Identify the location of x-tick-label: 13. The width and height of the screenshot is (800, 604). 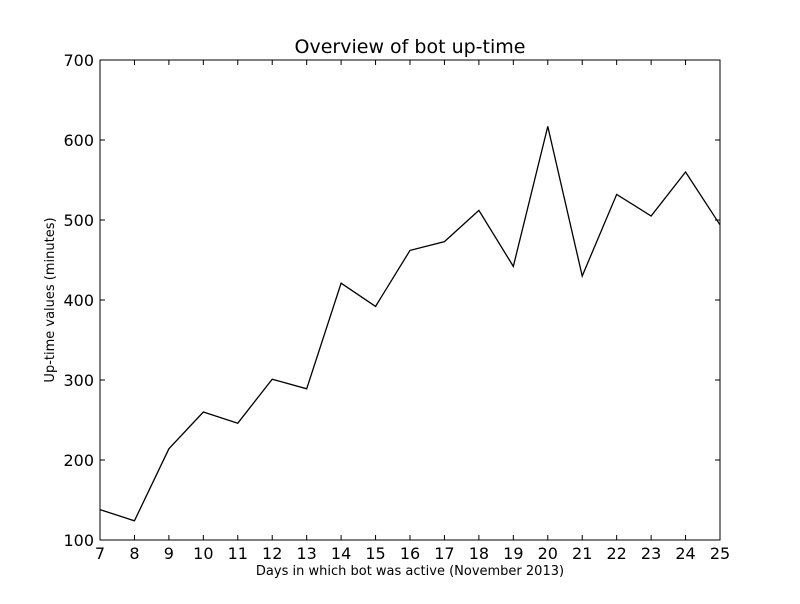
(306, 553).